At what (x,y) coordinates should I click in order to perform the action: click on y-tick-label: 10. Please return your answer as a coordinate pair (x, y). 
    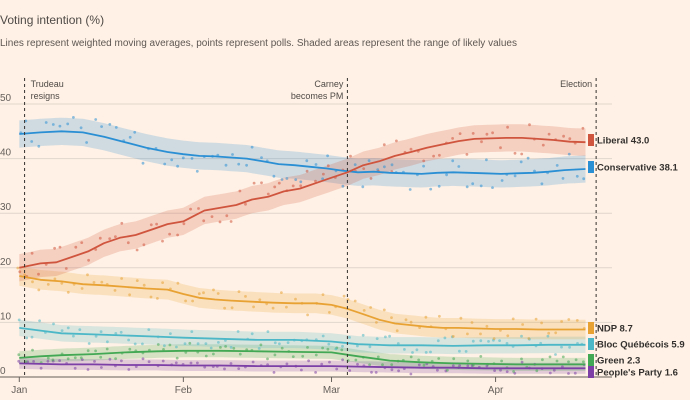
    Looking at the image, I should click on (6, 316).